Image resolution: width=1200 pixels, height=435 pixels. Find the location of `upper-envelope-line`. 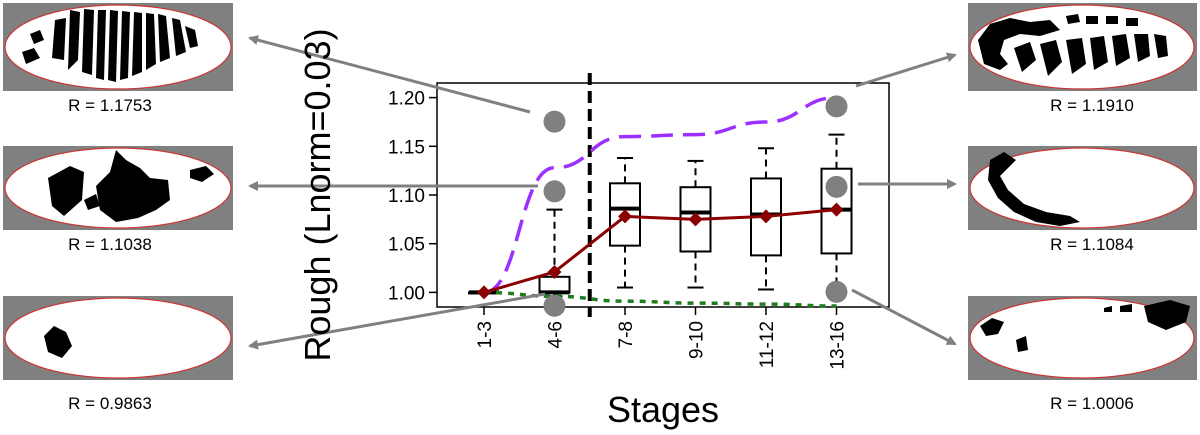

upper-envelope-line is located at coordinates (660, 195).